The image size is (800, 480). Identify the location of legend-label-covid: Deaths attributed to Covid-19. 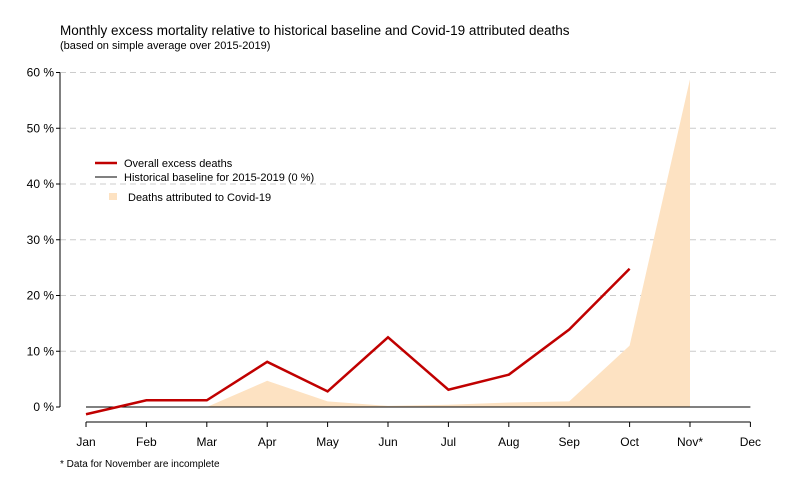
(199, 198).